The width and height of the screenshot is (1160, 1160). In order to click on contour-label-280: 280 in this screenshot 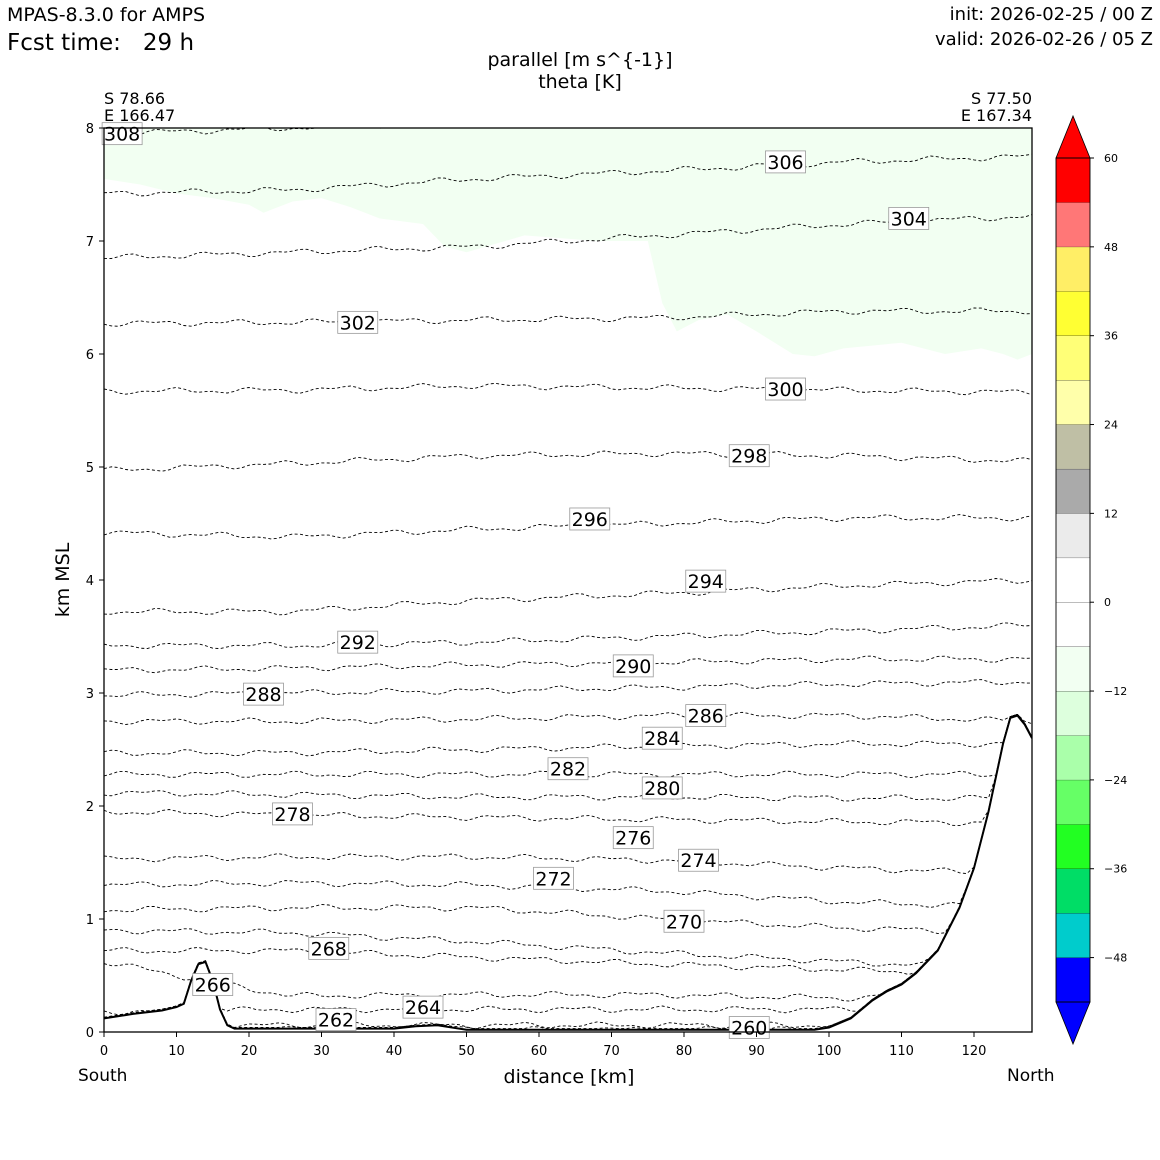, I will do `click(662, 788)`.